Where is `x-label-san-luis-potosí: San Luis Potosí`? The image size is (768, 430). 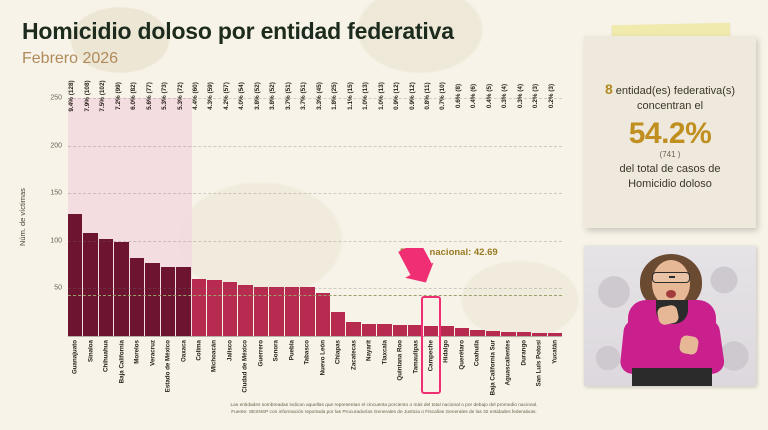 x-label-san-luis-potosí: San Luis Potosí is located at coordinates (539, 363).